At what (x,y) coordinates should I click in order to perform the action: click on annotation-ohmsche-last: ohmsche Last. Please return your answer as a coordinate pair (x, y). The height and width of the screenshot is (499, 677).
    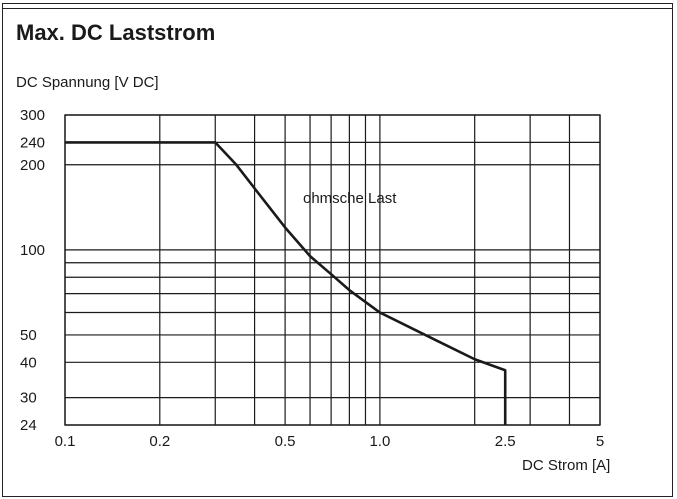
    Looking at the image, I should click on (350, 198).